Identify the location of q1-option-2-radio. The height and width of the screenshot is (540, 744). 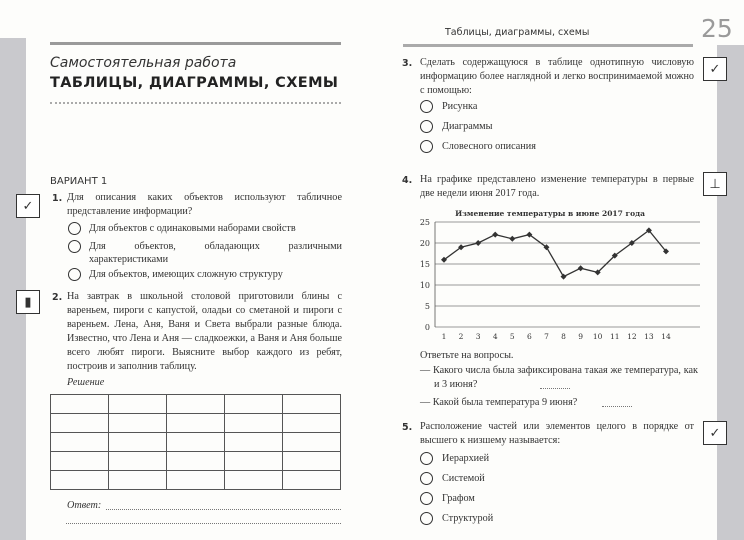
(74, 246).